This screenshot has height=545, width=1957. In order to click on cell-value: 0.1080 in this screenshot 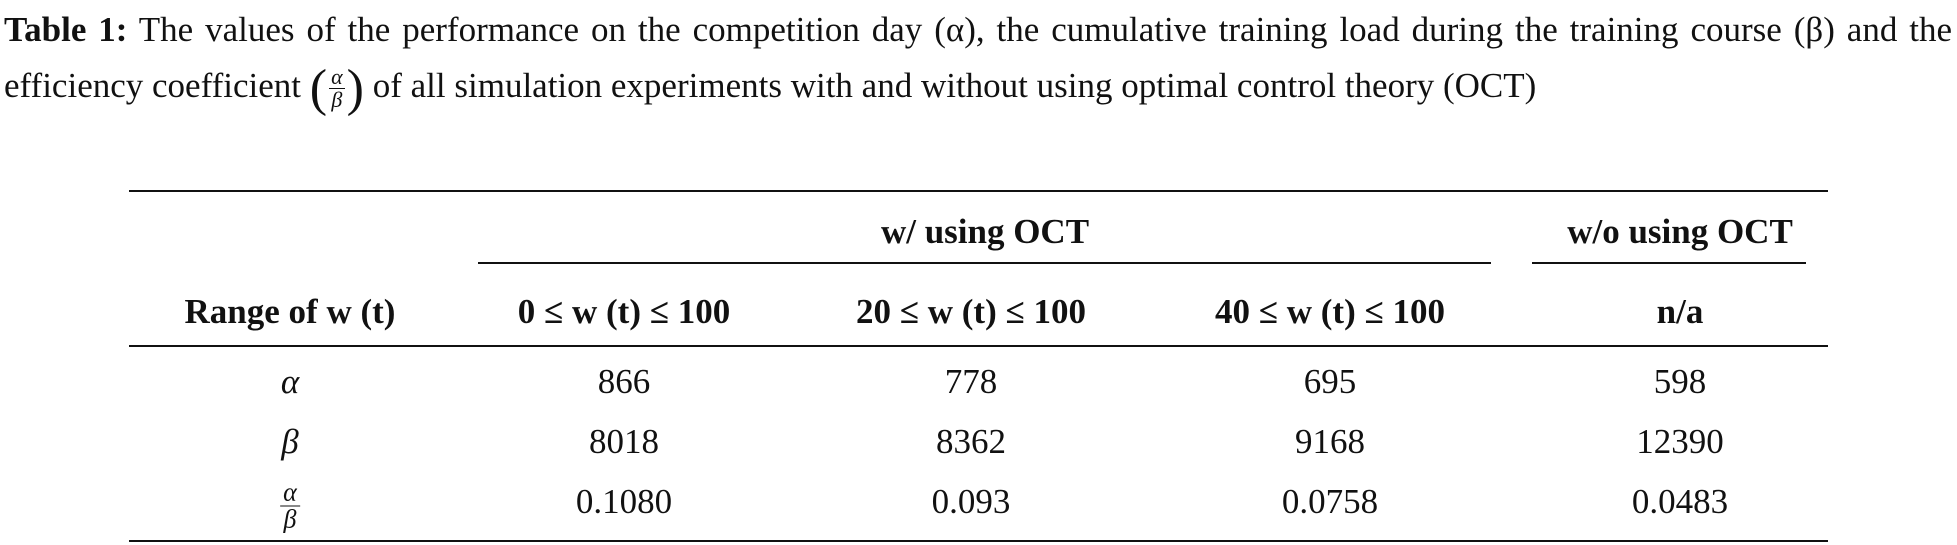, I will do `click(624, 501)`.